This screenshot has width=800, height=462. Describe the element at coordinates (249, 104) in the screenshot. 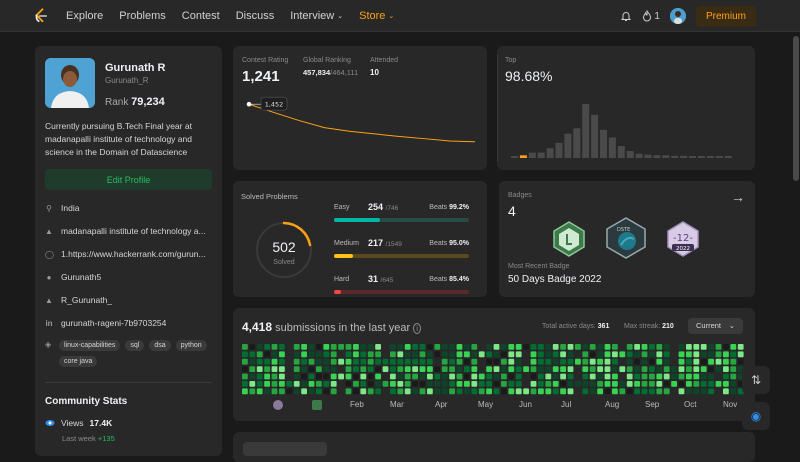

I see `rating-point` at that location.